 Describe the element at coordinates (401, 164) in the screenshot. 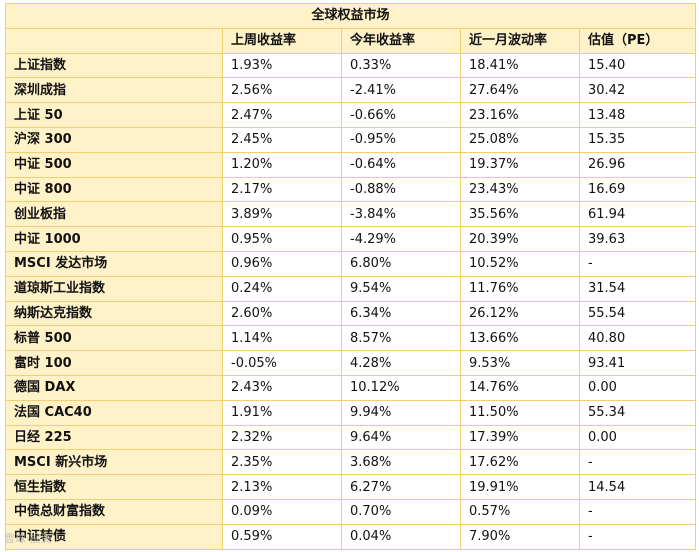

I see `cell-ytd-return: -0.64%` at that location.